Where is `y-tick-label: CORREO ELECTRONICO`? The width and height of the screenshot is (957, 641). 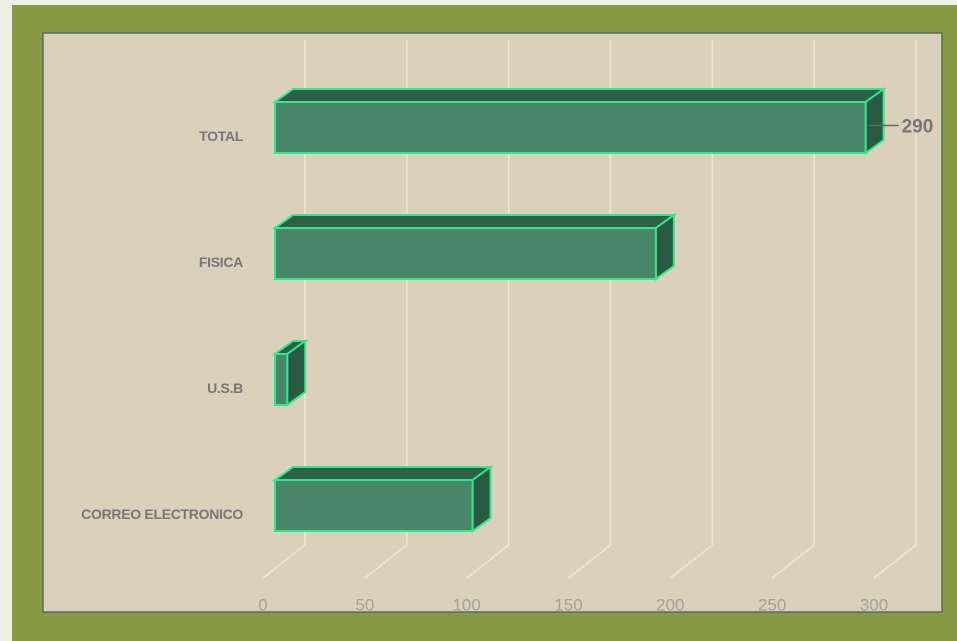 y-tick-label: CORREO ELECTRONICO is located at coordinates (162, 514).